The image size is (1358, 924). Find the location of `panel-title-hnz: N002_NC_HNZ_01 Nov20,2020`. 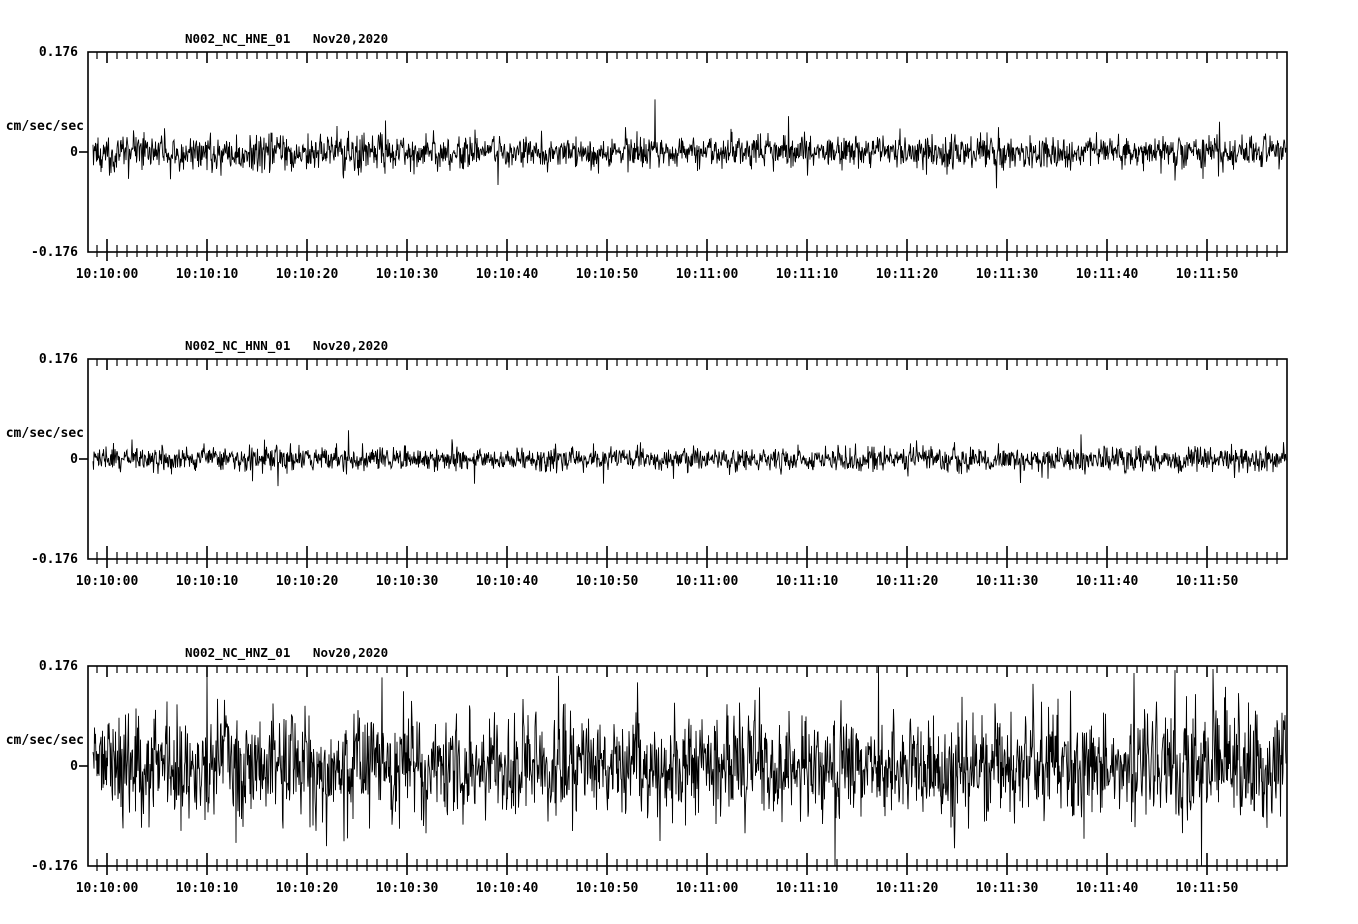

panel-title-hnz: N002_NC_HNZ_01 Nov20,2020 is located at coordinates (287, 652).